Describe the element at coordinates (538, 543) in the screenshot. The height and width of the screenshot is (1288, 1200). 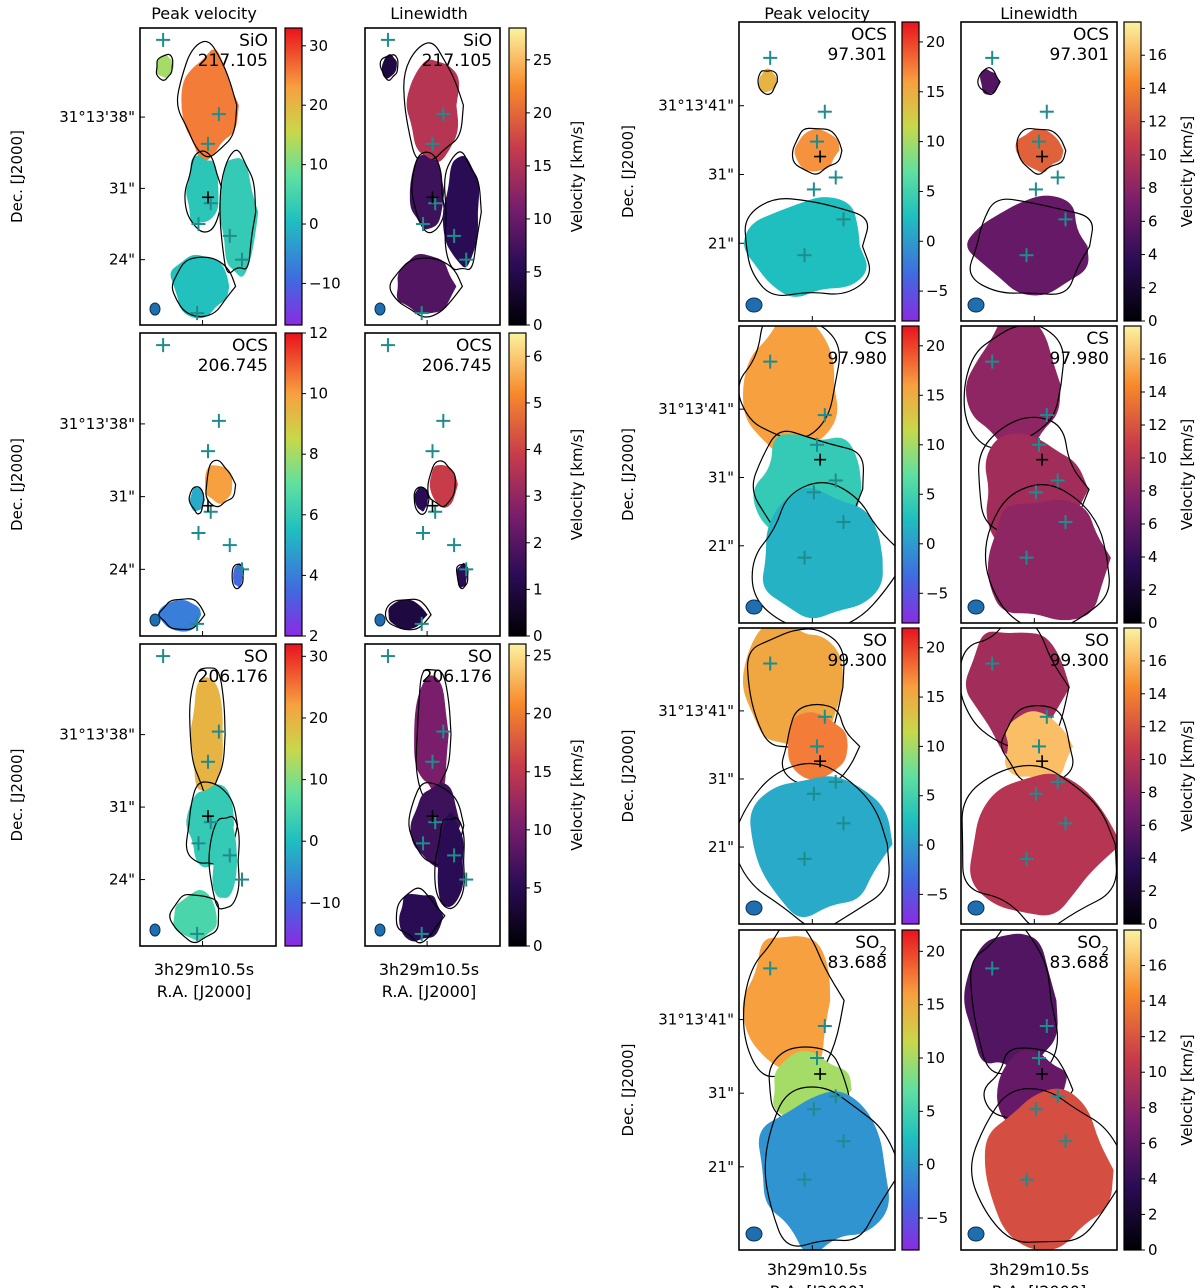
I see `panel-left-1-width-cbar-label-4: 2` at that location.